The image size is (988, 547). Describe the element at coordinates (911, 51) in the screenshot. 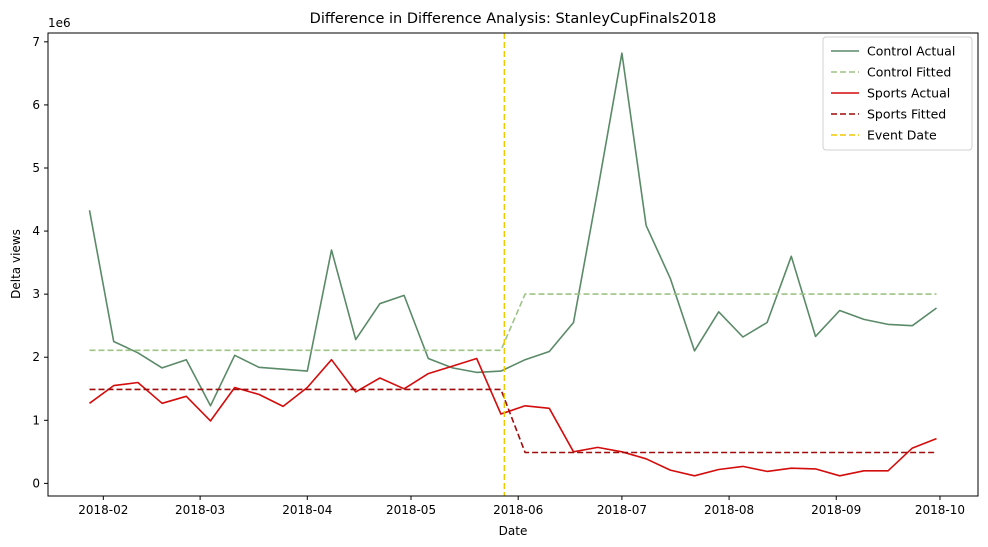

I see `legend-entry-control-actual: Control Actual` at that location.